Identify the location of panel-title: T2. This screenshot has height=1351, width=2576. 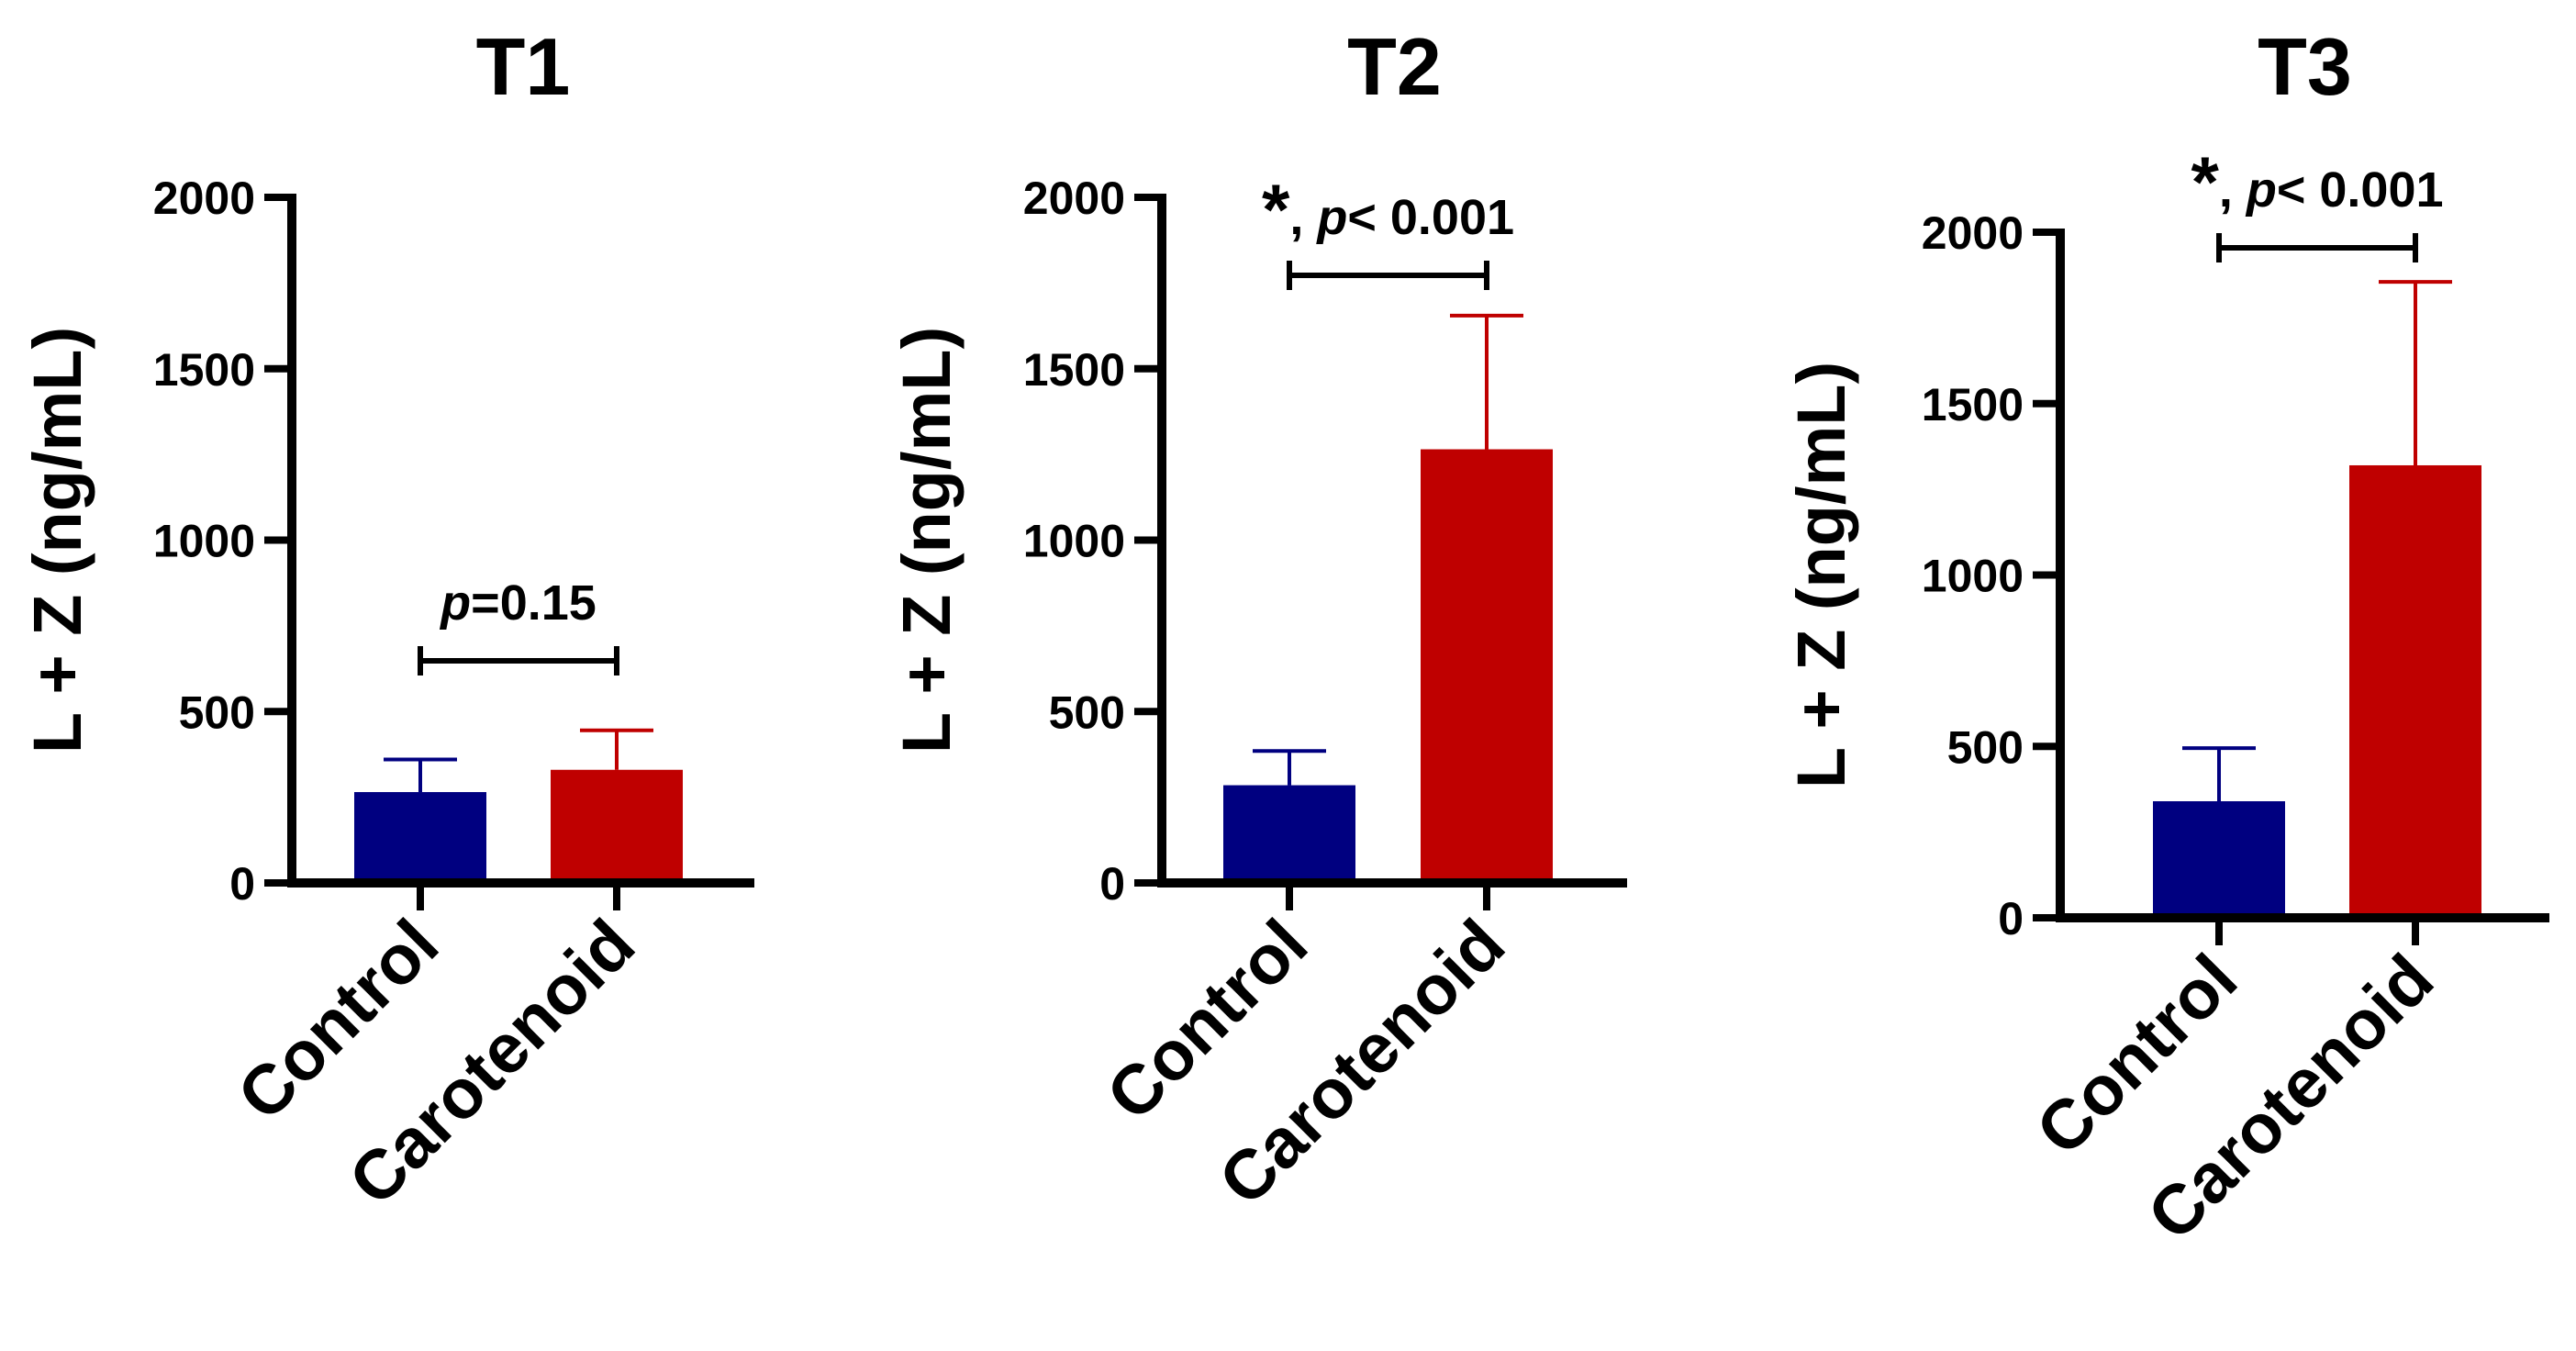
(1394, 66).